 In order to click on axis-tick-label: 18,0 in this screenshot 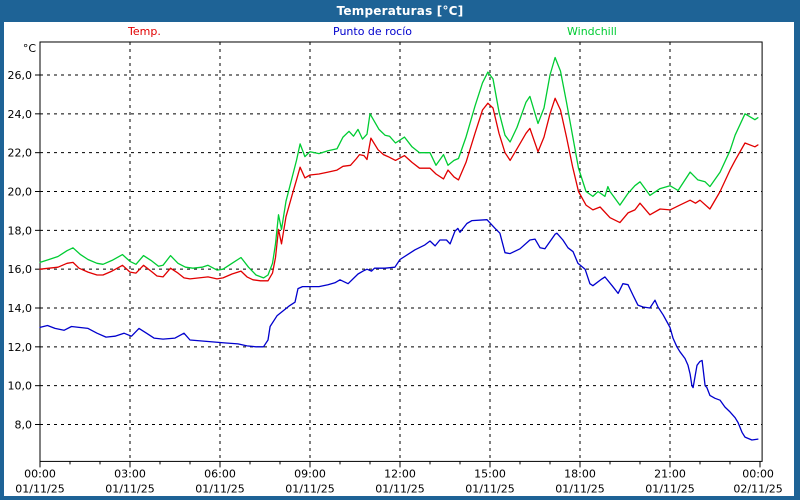, I will do `click(20, 230)`.